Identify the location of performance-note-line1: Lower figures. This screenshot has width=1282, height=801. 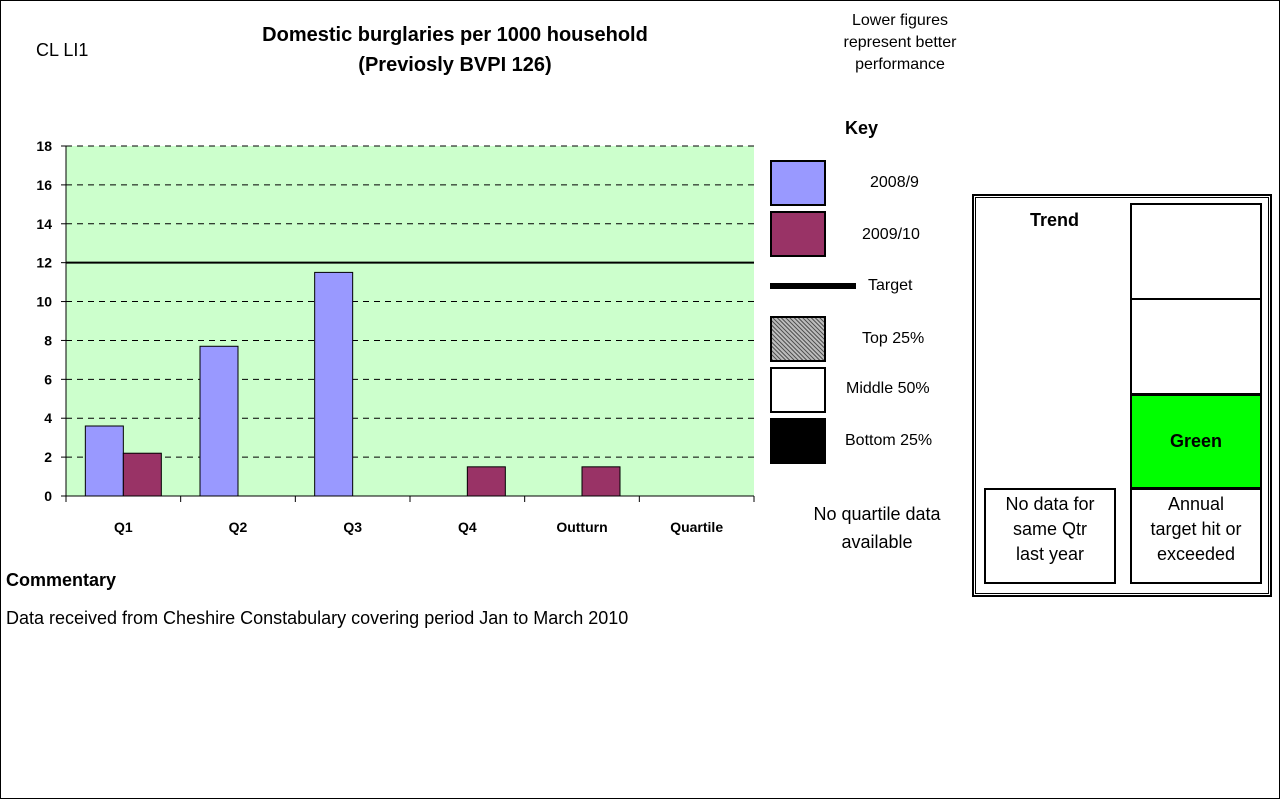
(900, 20).